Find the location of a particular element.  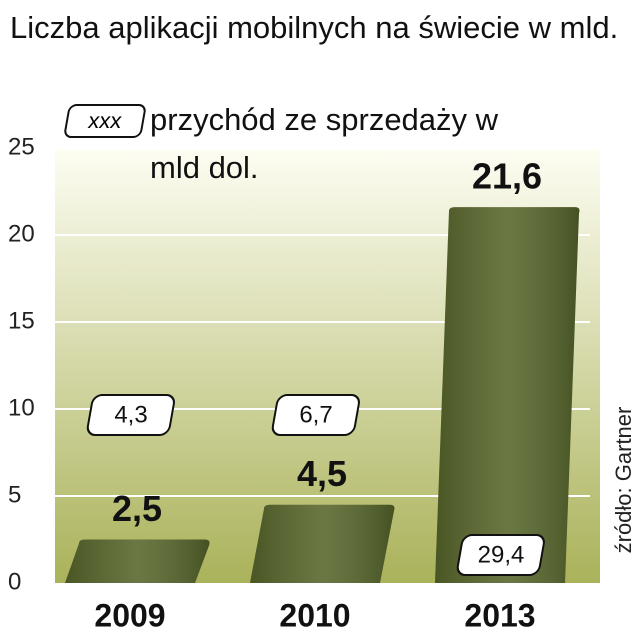

y-tick-label: 20 is located at coordinates (21, 233).